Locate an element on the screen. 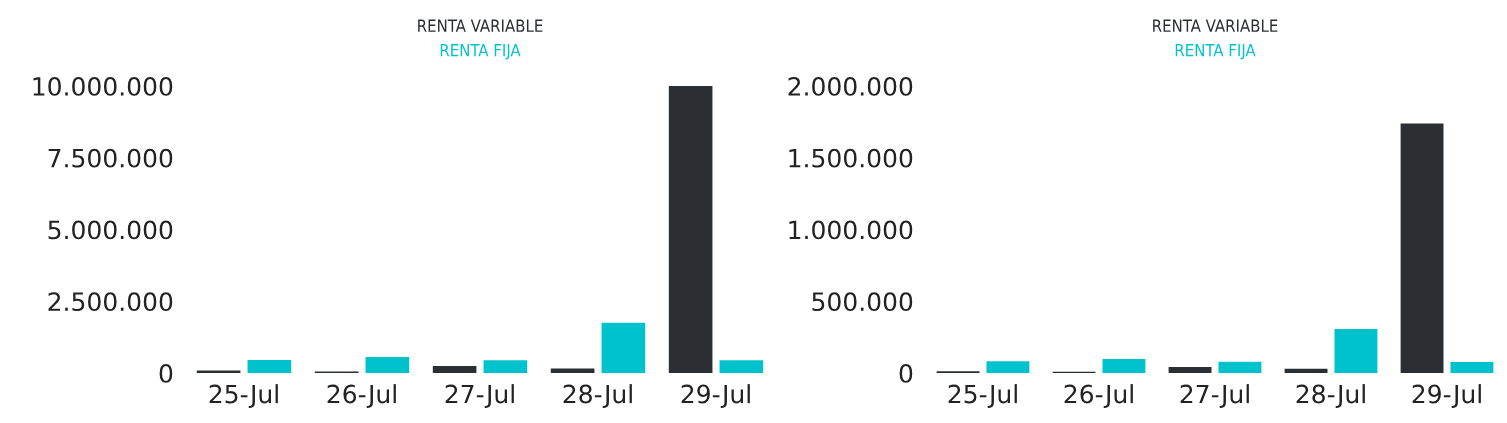 The height and width of the screenshot is (423, 1507). y-tick-label: 2.500.000 is located at coordinates (110, 302).